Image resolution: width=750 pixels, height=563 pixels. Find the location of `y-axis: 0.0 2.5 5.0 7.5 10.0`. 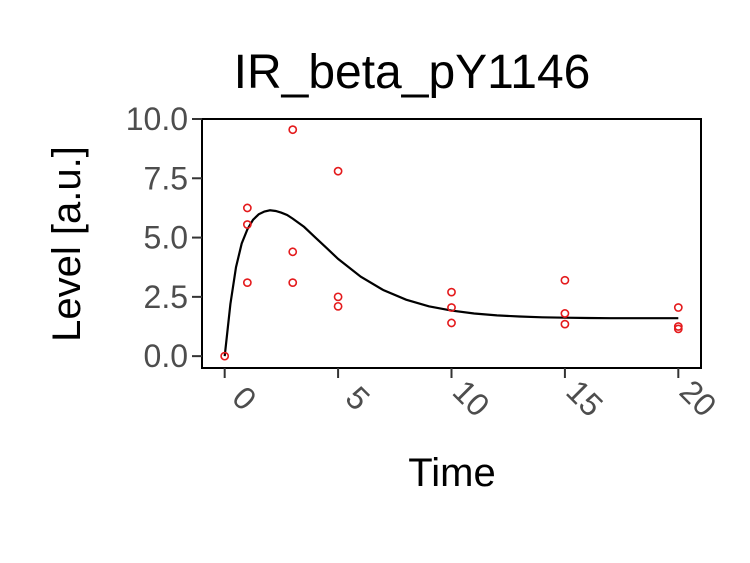

y-axis: 0.0 2.5 5.0 7.5 10.0 is located at coordinates (164, 237).